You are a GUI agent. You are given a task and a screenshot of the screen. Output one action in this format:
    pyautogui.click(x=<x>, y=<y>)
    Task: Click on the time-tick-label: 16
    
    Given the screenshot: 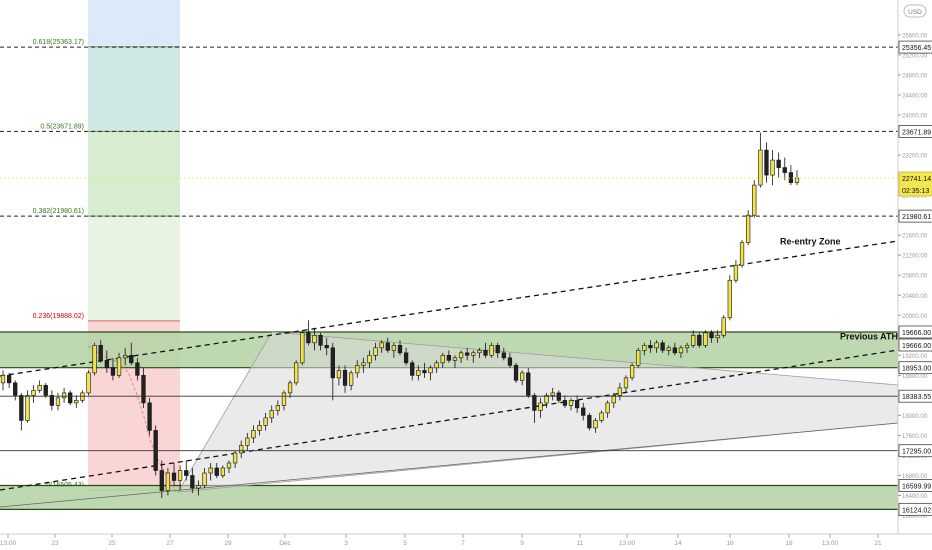 What is the action you would take?
    pyautogui.click(x=730, y=543)
    